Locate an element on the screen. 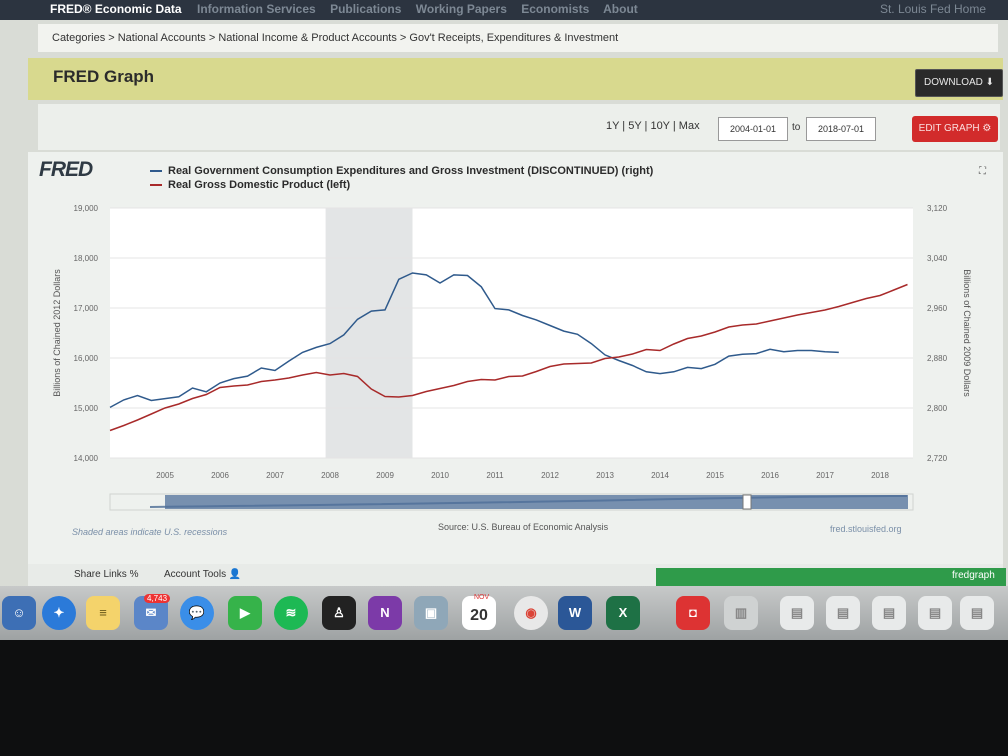 Image resolution: width=1008 pixels, height=756 pixels. calendar-icon: 20 is located at coordinates (479, 613).